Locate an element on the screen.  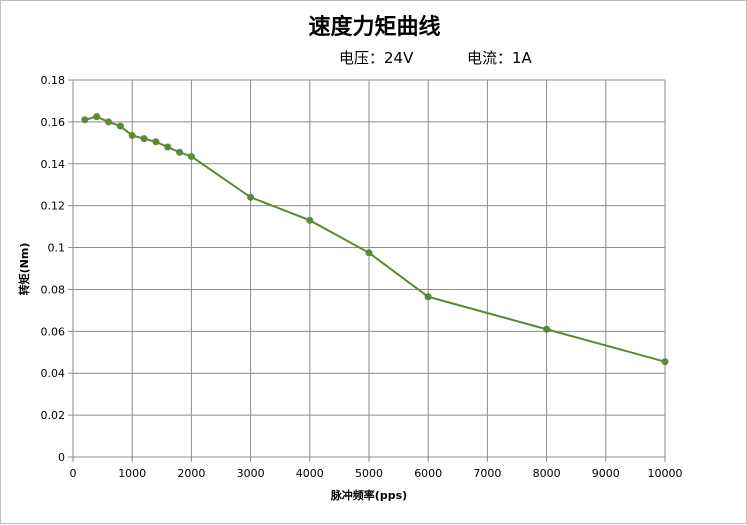
x-tick-label: 6000 is located at coordinates (428, 473).